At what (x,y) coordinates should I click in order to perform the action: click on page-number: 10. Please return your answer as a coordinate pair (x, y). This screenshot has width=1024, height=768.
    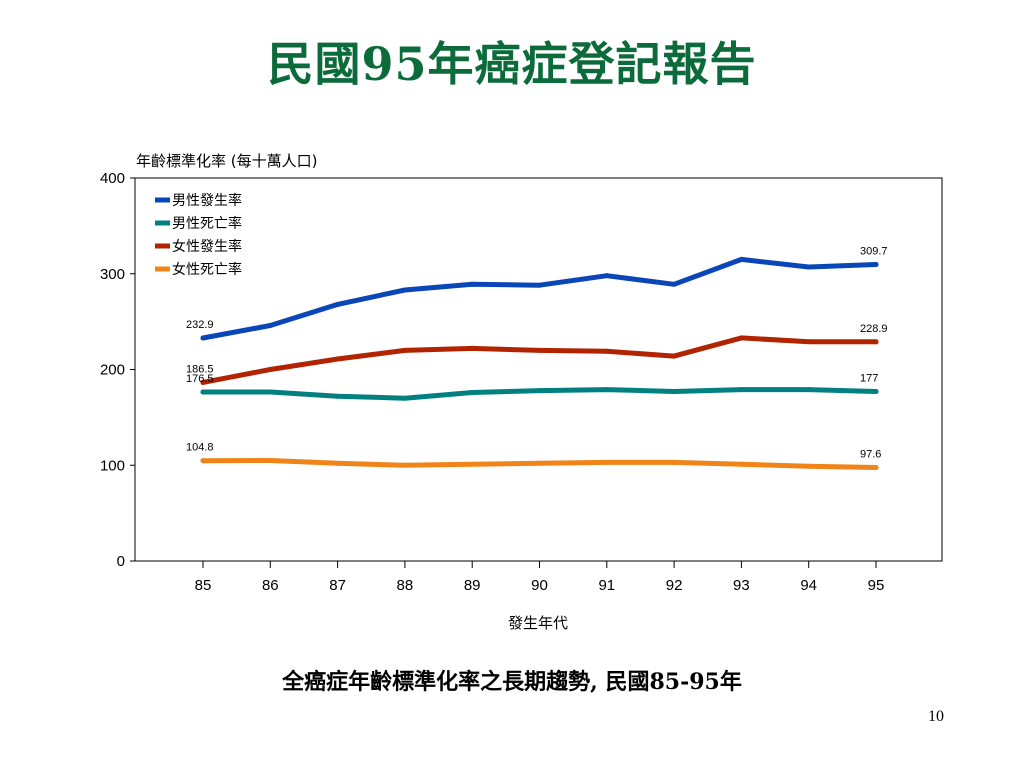
    Looking at the image, I should click on (936, 716).